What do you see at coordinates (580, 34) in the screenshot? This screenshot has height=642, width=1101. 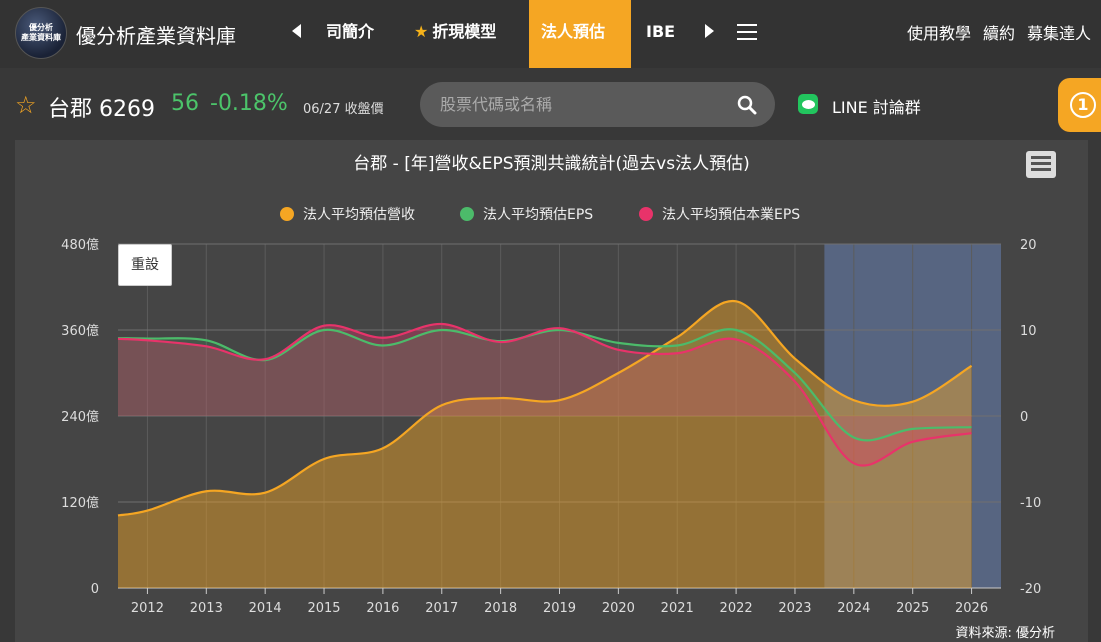 I see `nav-item-analyst-forecast: 法人預估` at bounding box center [580, 34].